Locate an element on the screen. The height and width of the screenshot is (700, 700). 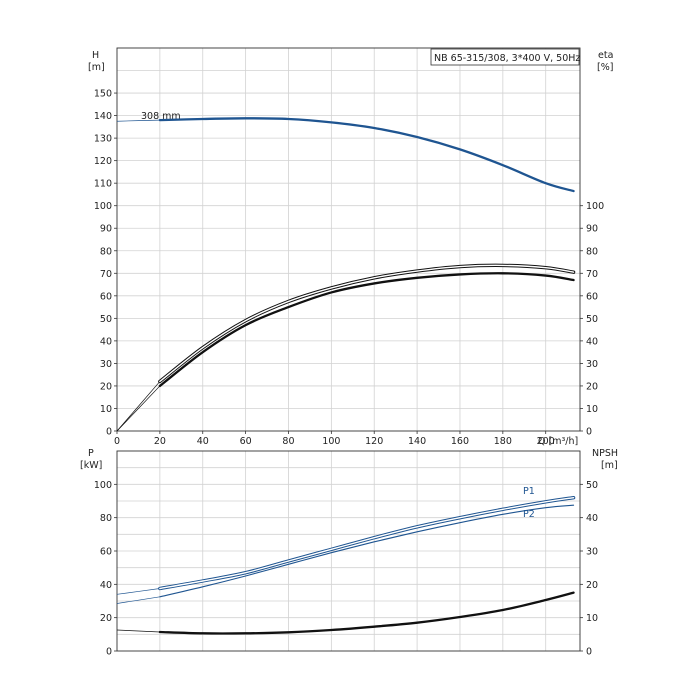
right-tick-label: 80 is located at coordinates (592, 251).